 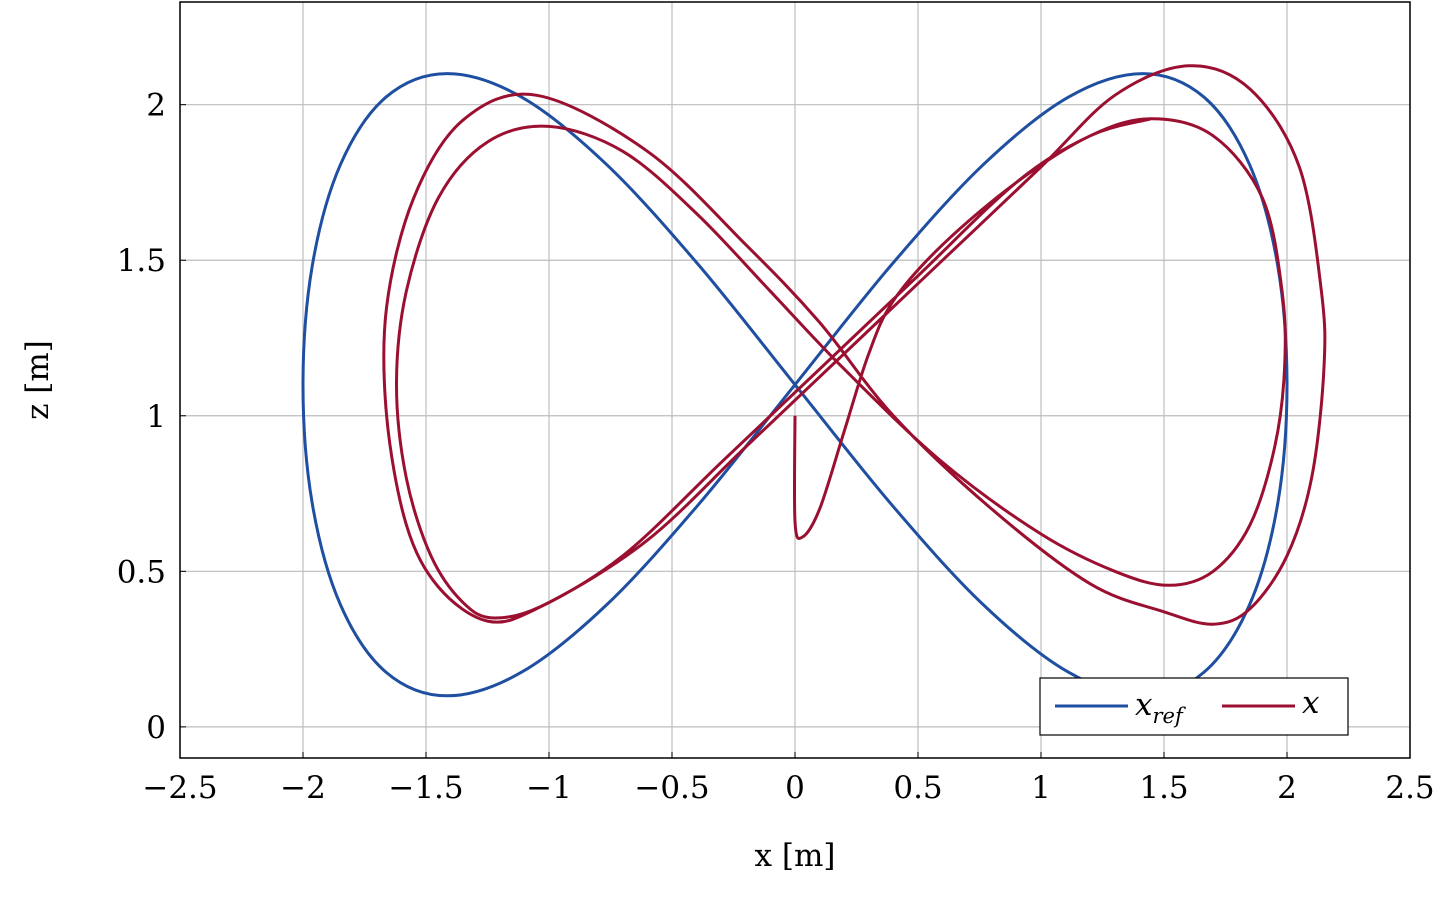 I want to click on legend-label-x-ref: xref, so click(x=1160, y=707).